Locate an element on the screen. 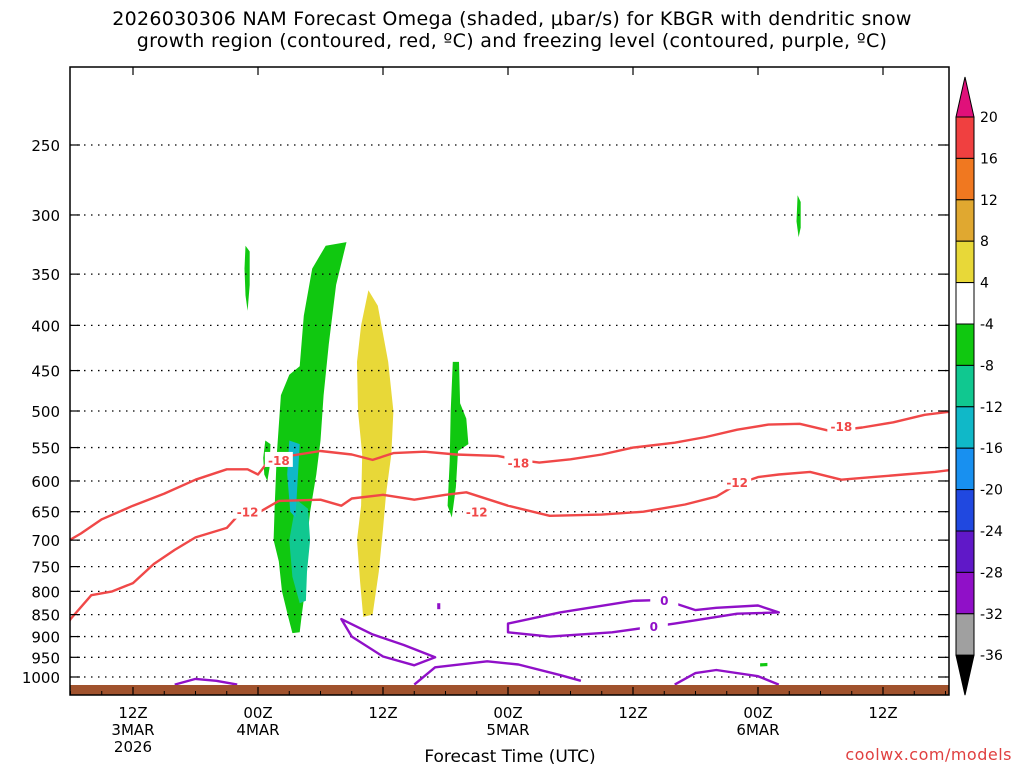  credit-link: coolwx.com/models is located at coordinates (928, 754).